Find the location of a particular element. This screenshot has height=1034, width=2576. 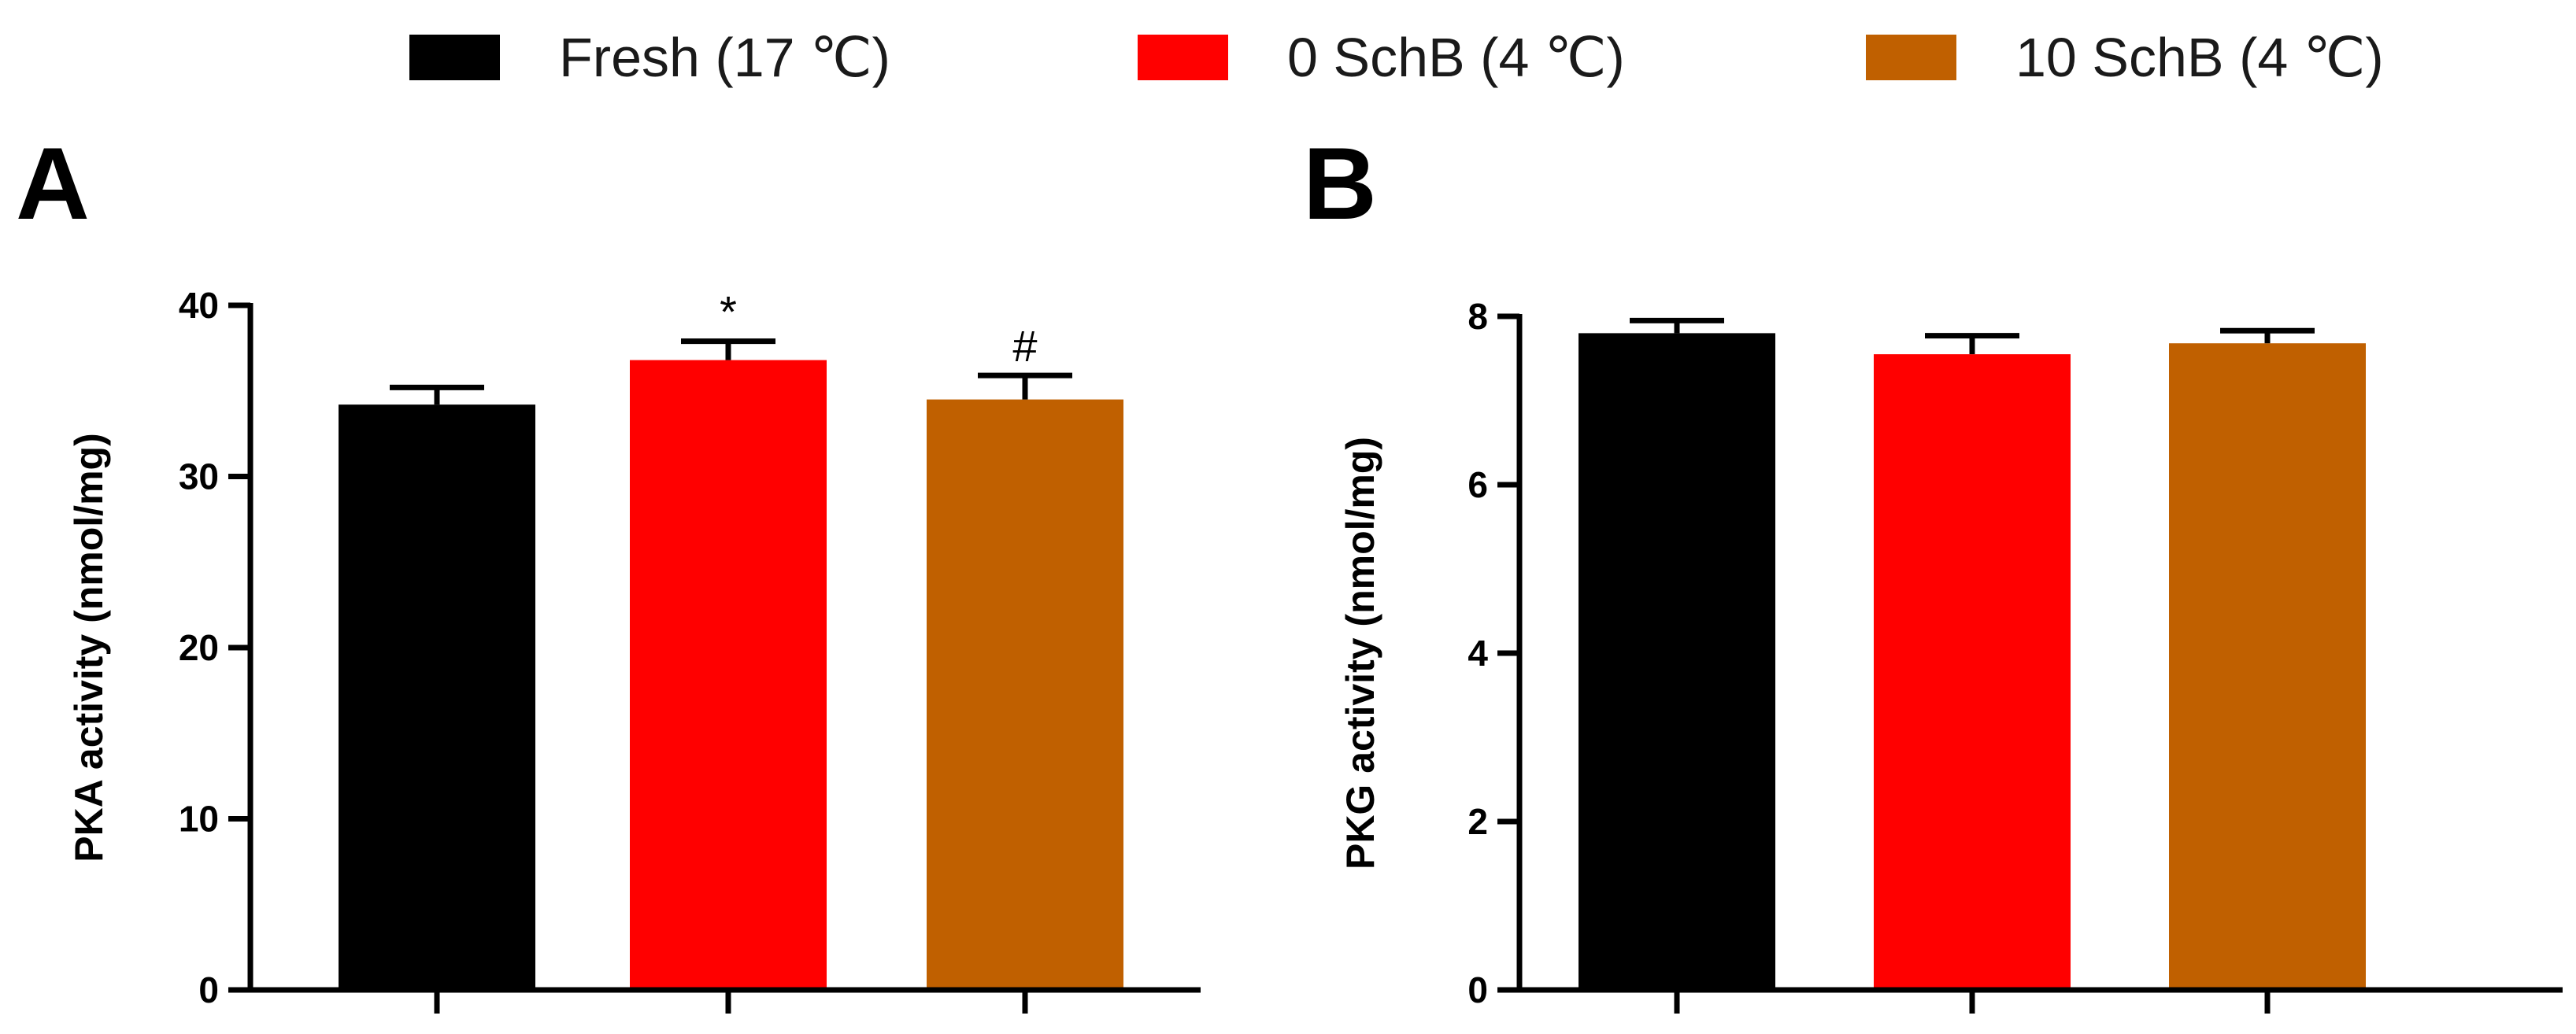

legend-item-0-schb: 0 SchB (4 ℃) is located at coordinates (1381, 58).